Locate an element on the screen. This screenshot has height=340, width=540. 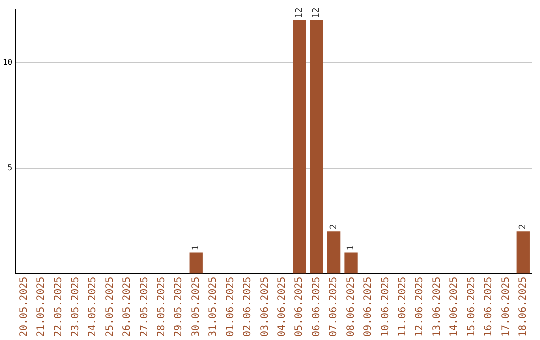
x-tick-label: 05.06.2025 is located at coordinates (300, 307).